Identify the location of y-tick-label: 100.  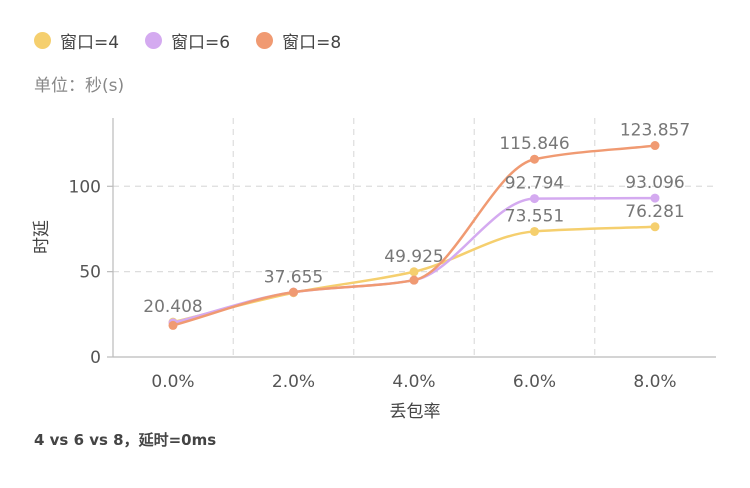
(85, 187).